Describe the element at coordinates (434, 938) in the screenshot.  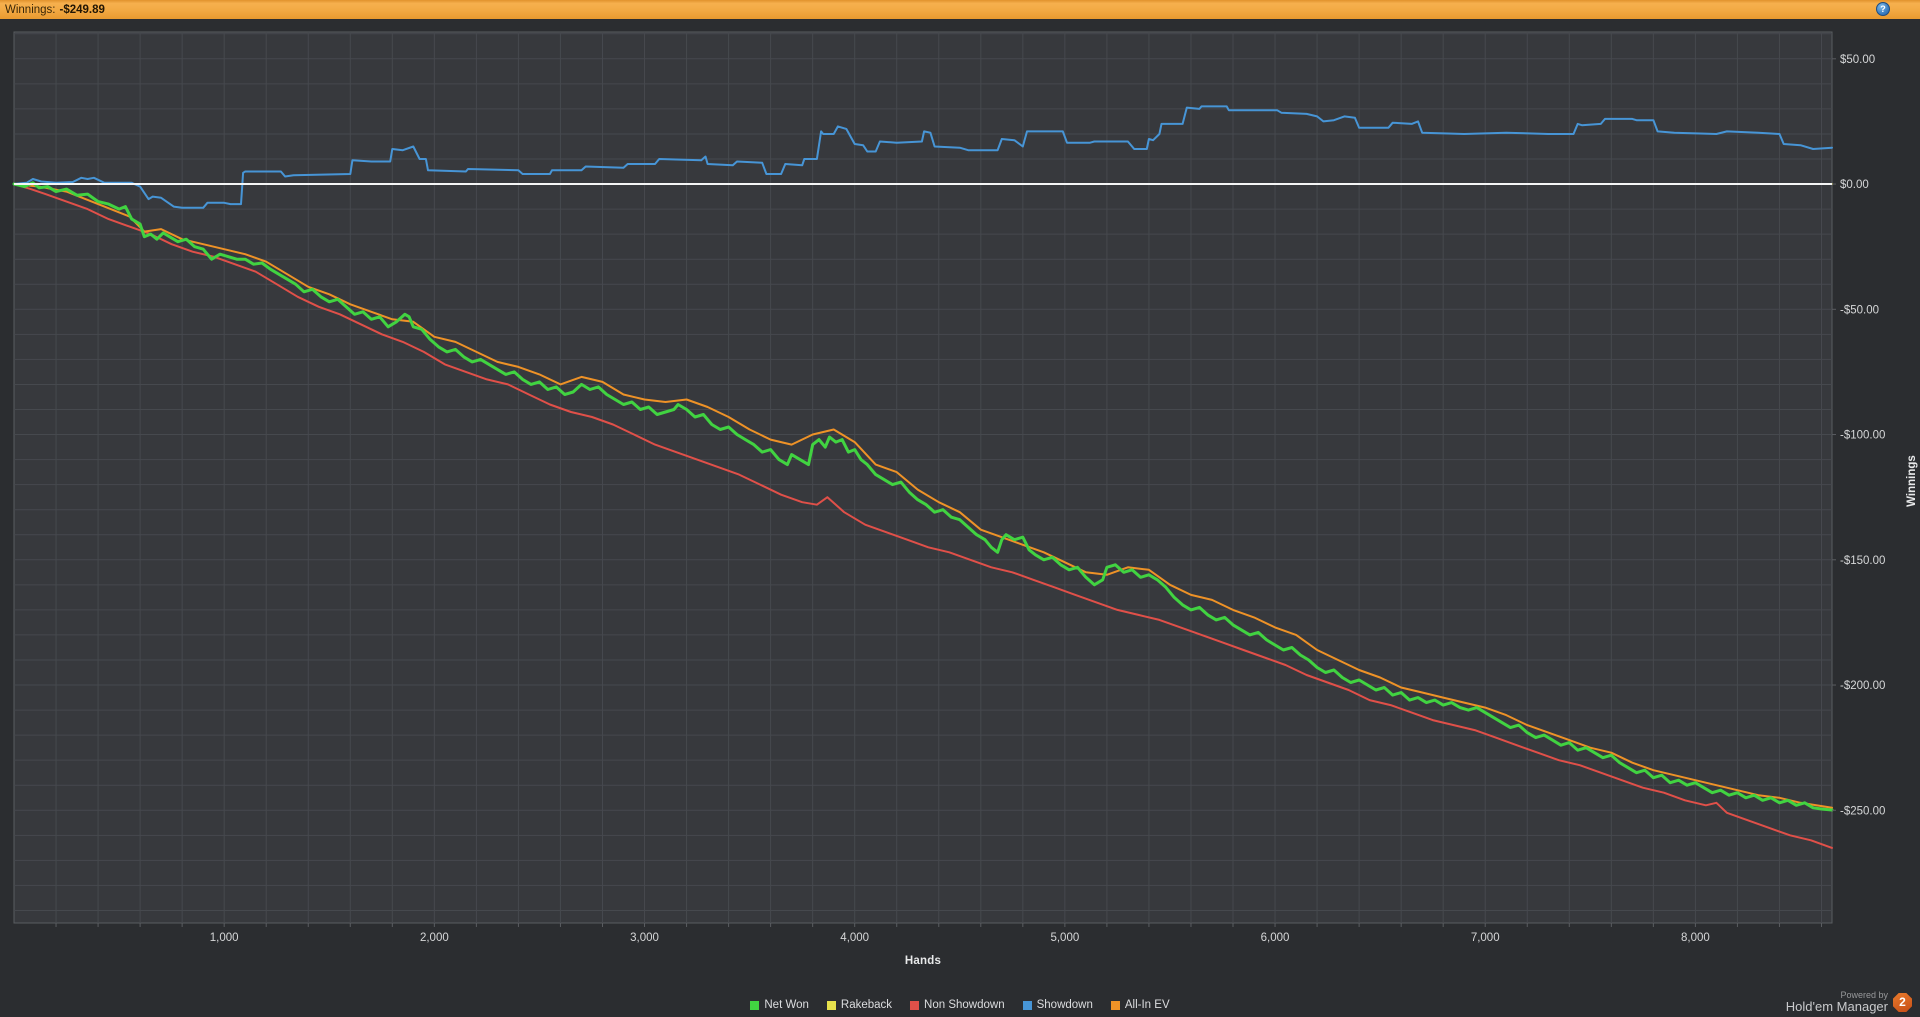
I see `x-tick-label: 2,000` at that location.